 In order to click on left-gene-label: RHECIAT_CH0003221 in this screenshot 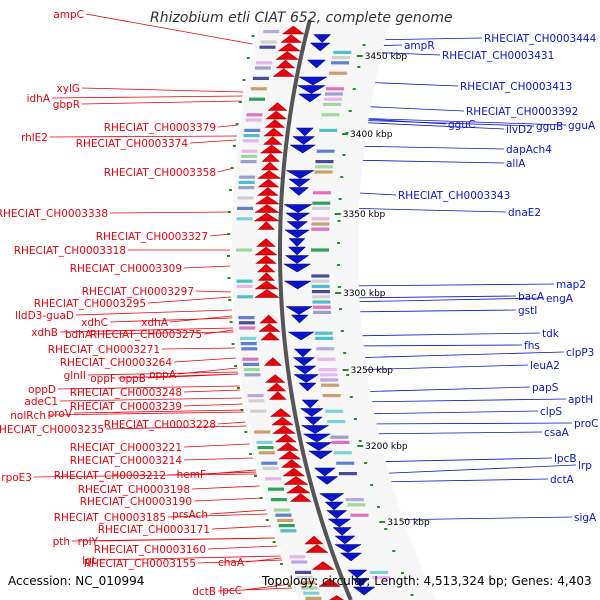, I will do `click(126, 448)`.